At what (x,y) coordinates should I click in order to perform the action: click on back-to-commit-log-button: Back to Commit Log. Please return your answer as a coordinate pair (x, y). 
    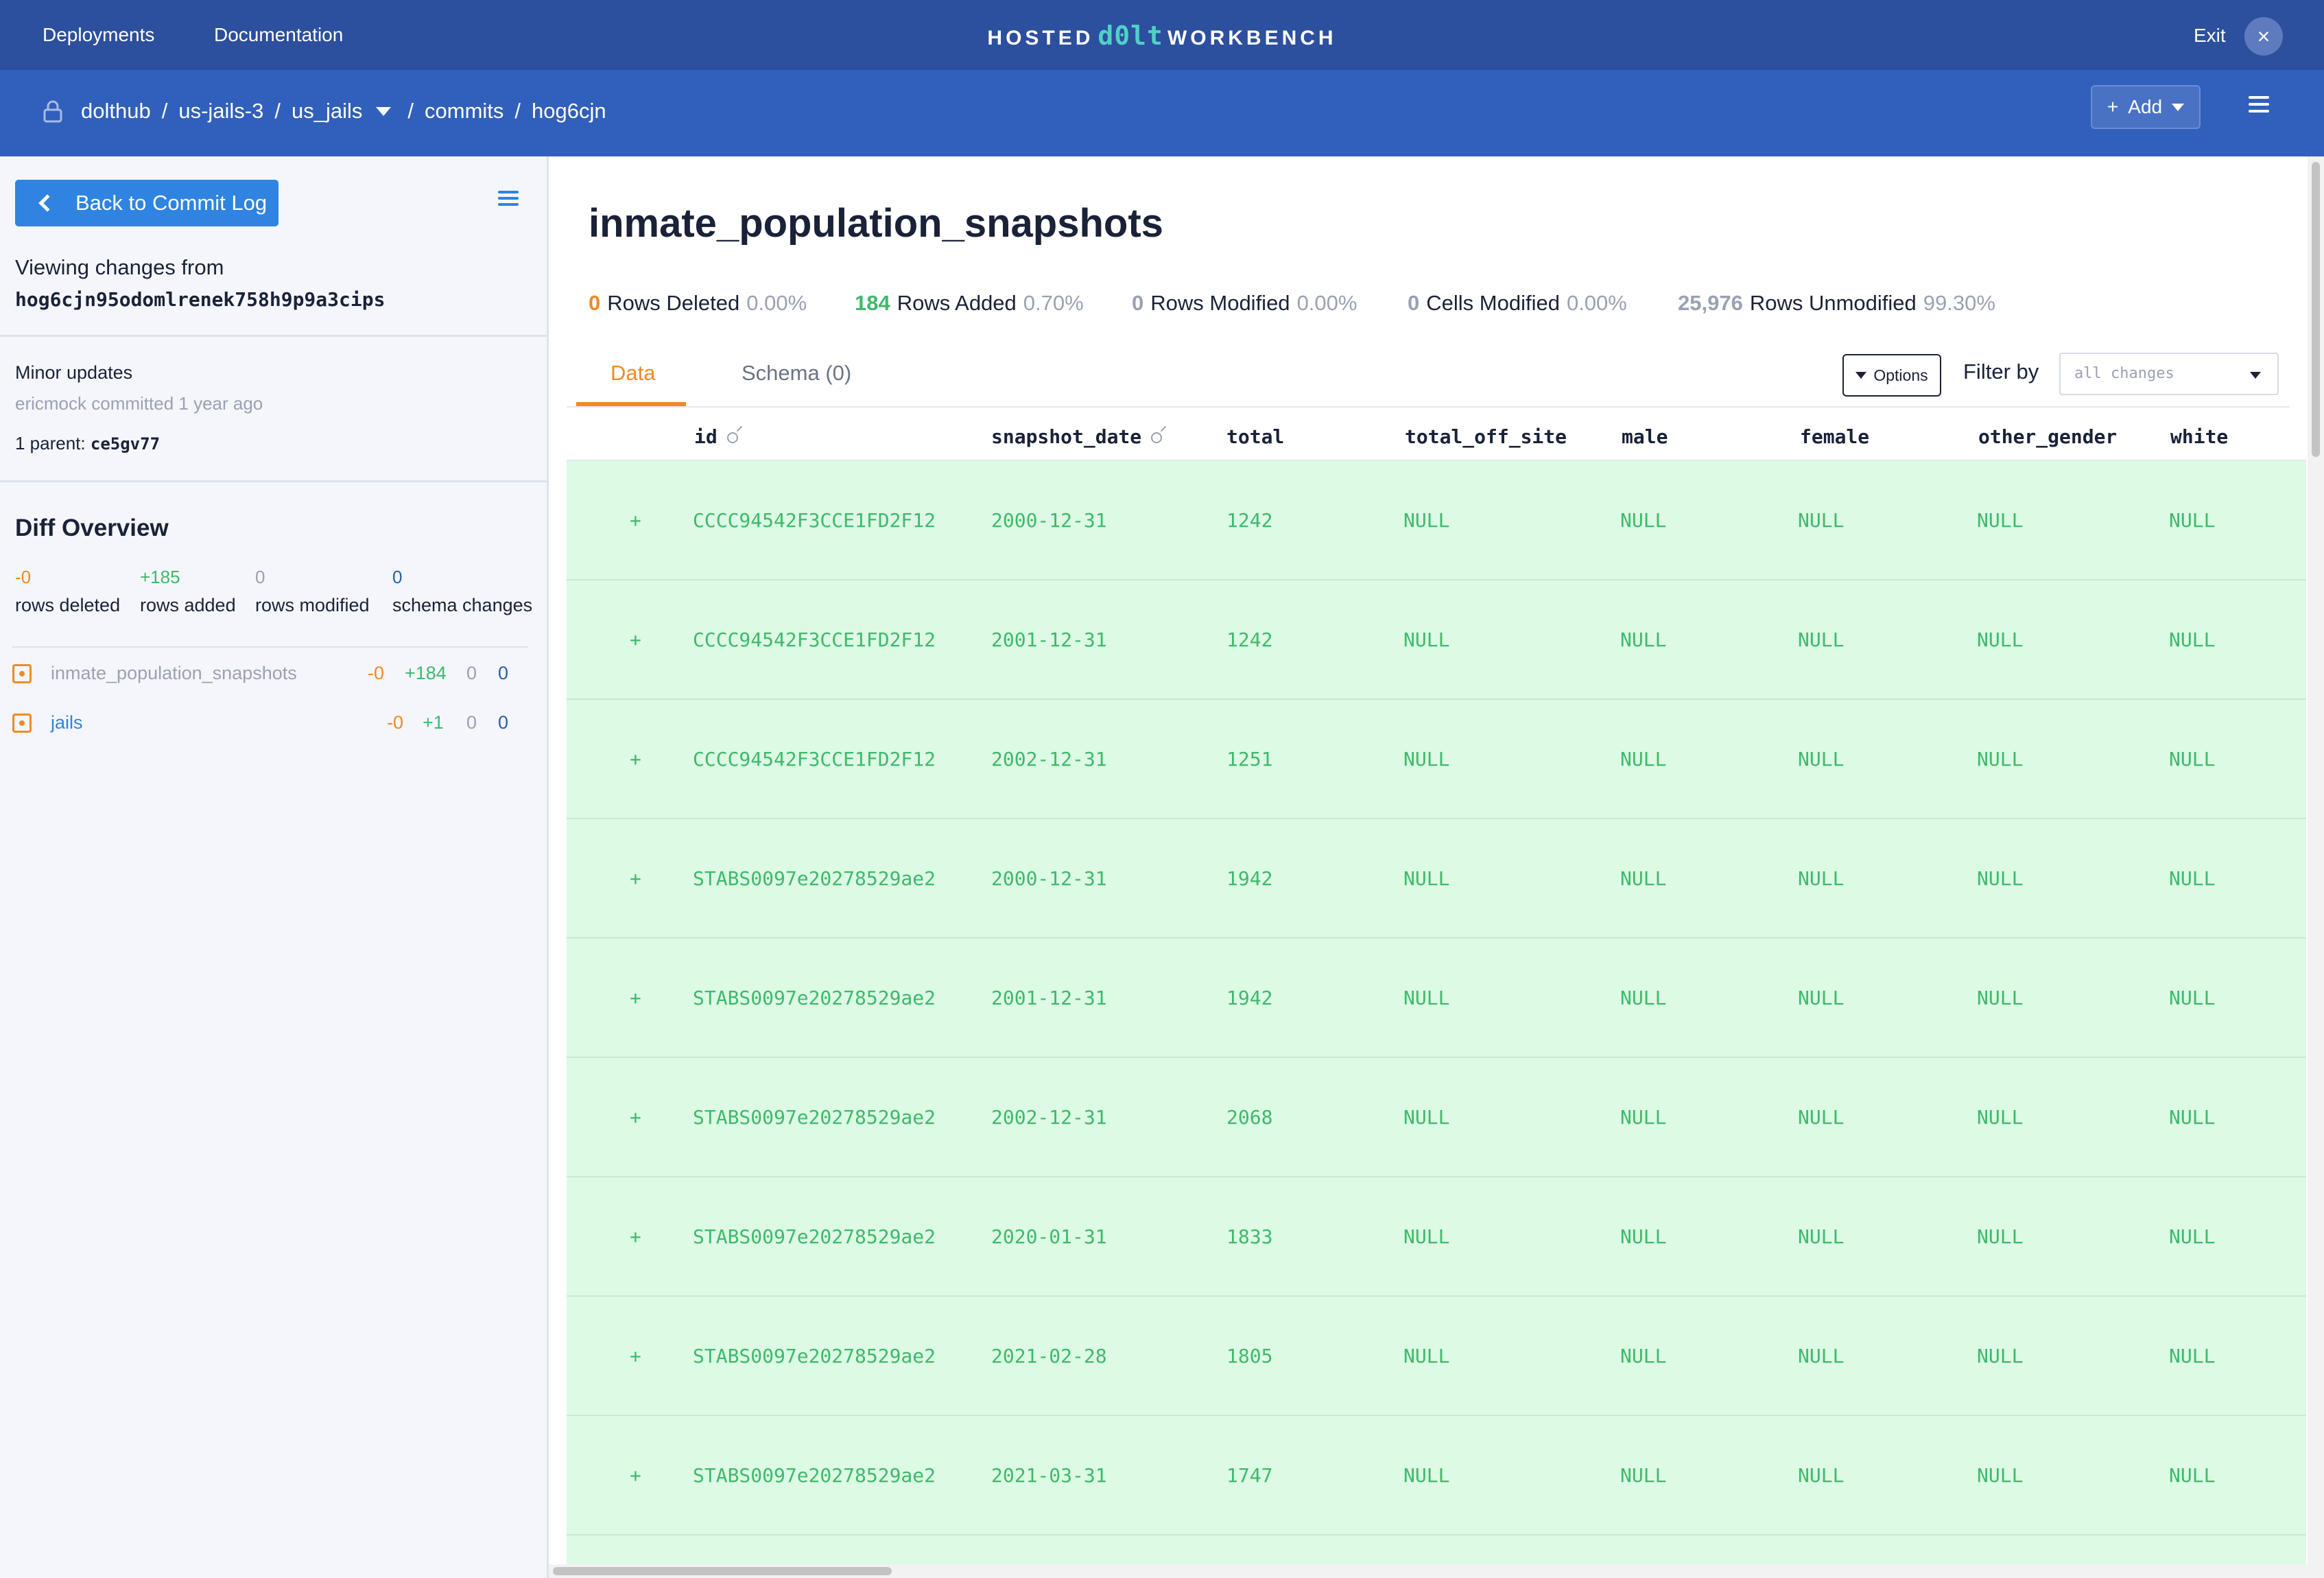
    Looking at the image, I should click on (146, 203).